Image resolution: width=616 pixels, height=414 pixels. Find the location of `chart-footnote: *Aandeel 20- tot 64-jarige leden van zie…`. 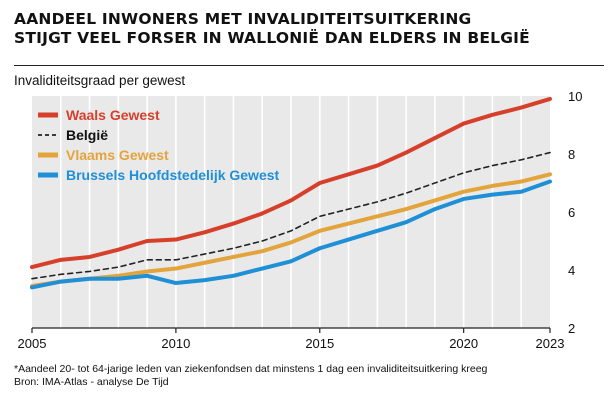

chart-footnote: *Aandeel 20- tot 64-jarige leden van zie… is located at coordinates (312, 376).